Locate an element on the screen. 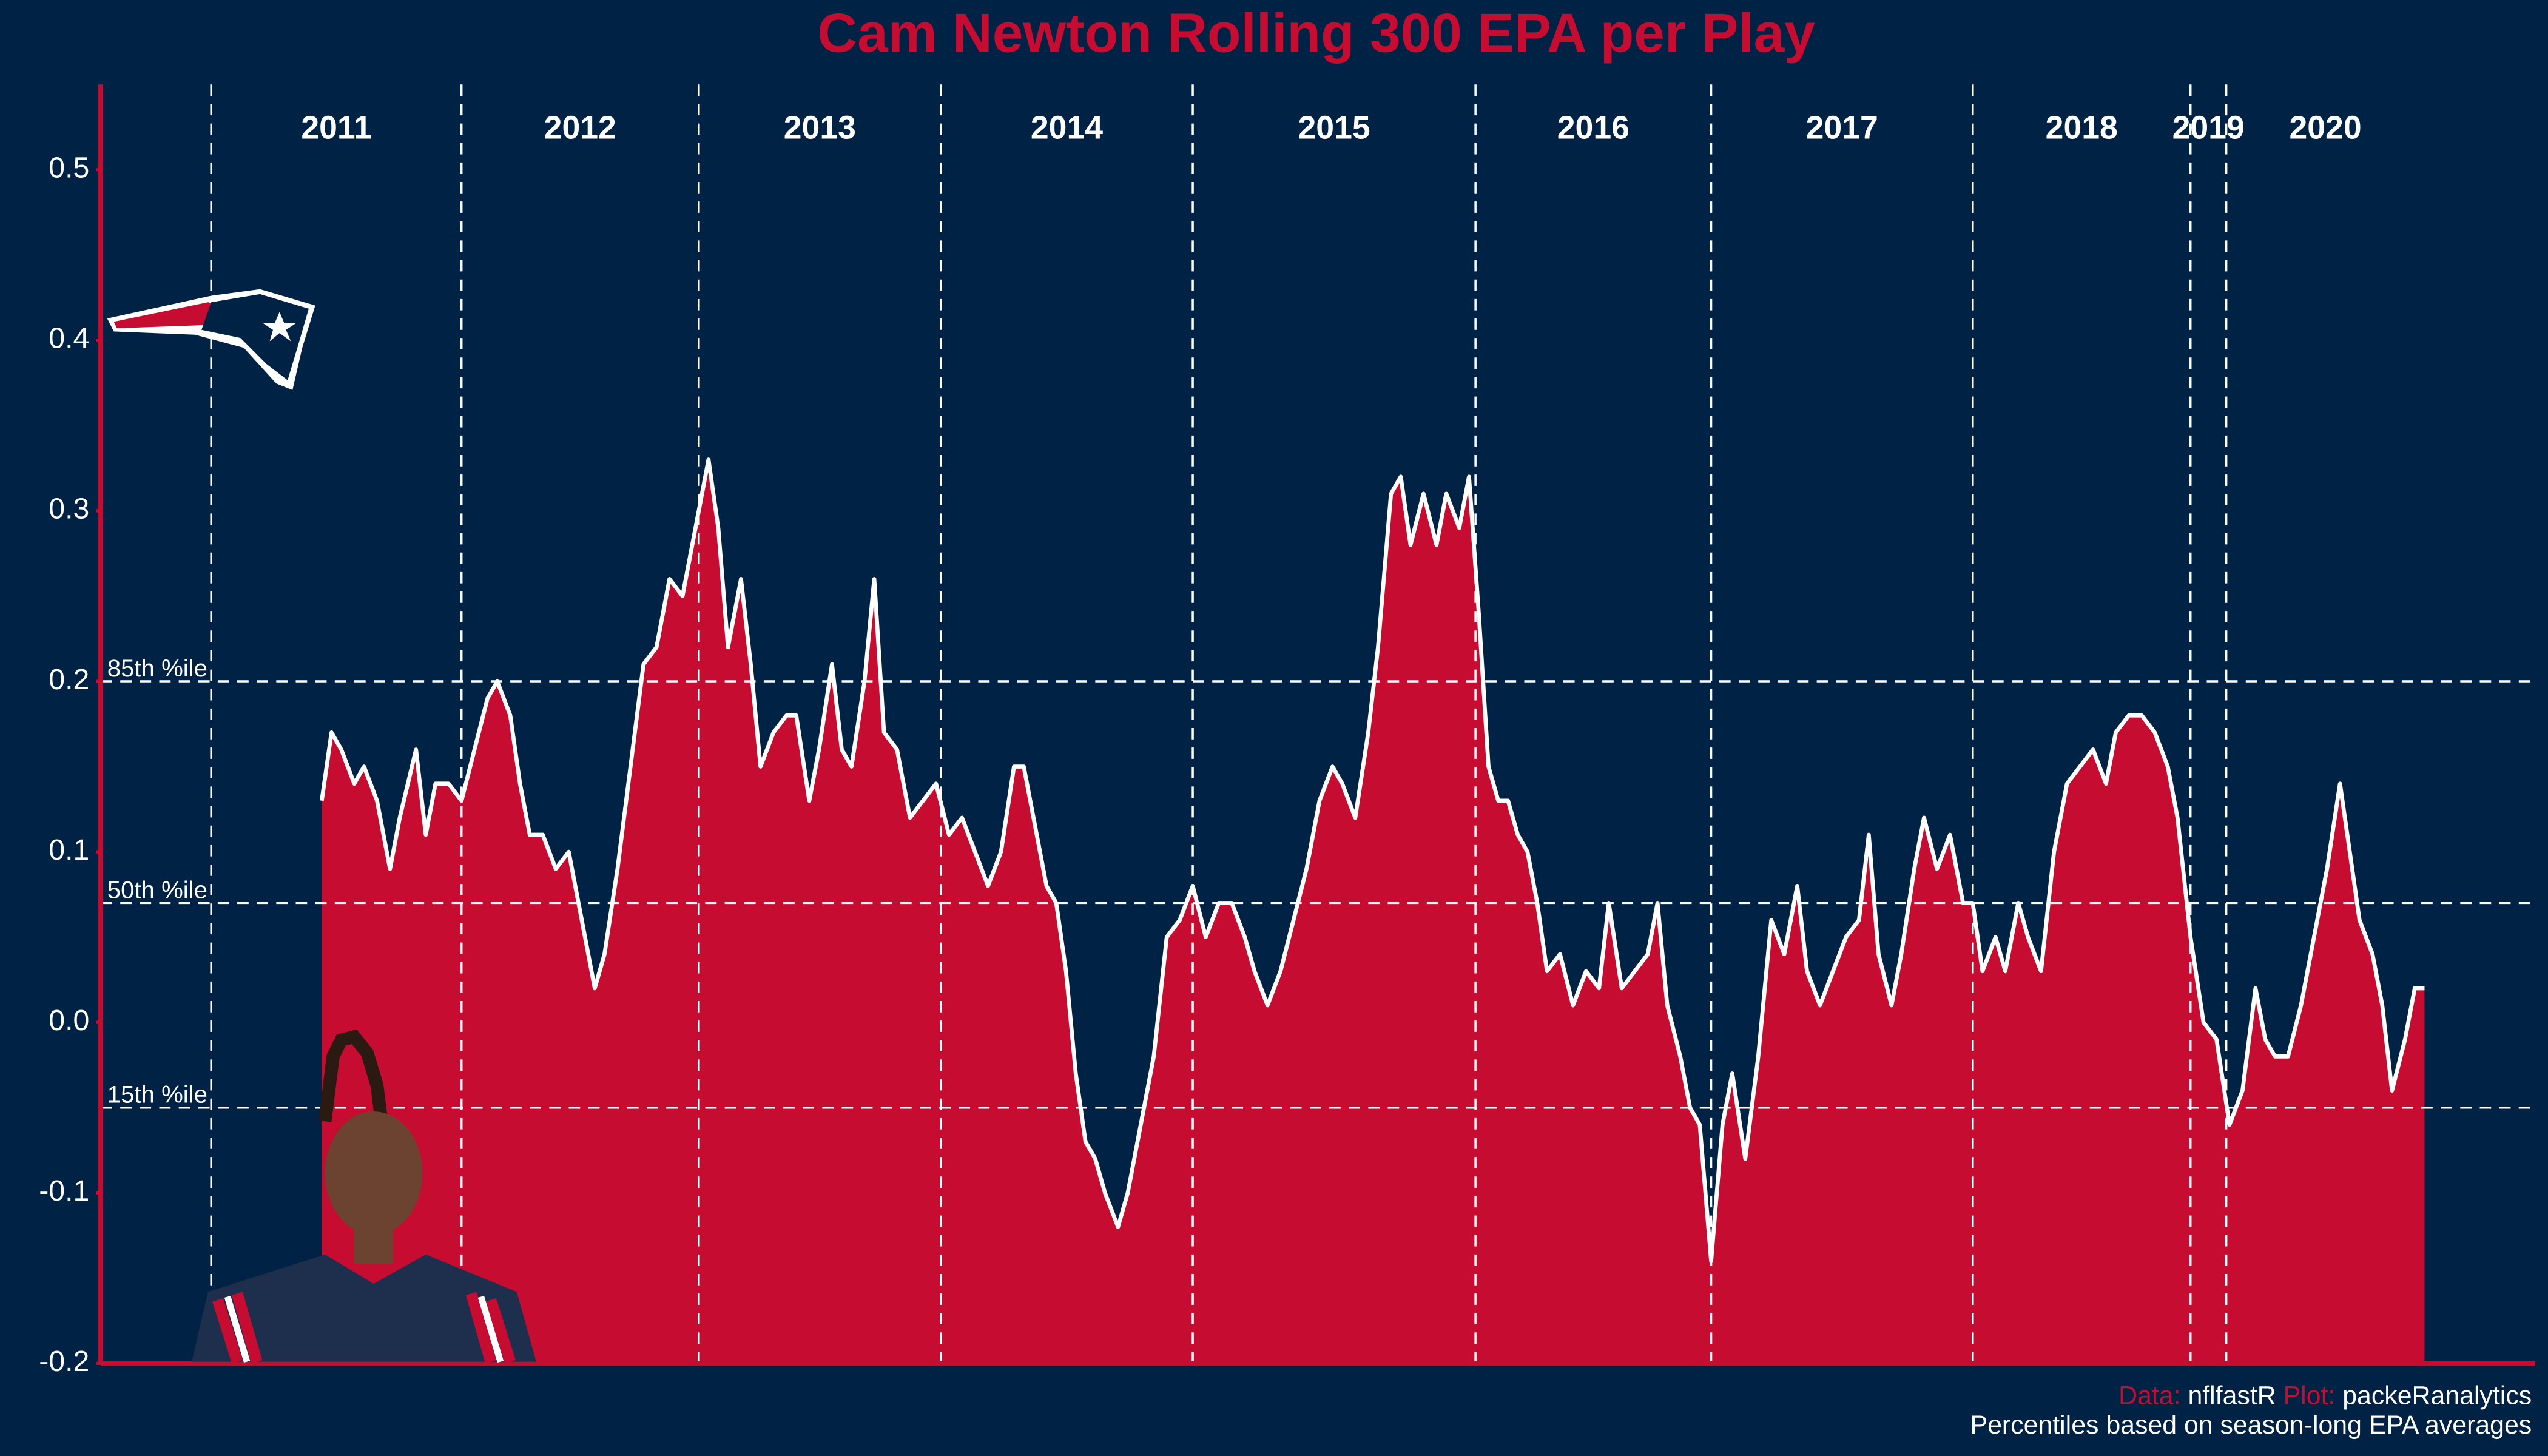 The width and height of the screenshot is (2548, 1456). player-photo is located at coordinates (364, 1196).